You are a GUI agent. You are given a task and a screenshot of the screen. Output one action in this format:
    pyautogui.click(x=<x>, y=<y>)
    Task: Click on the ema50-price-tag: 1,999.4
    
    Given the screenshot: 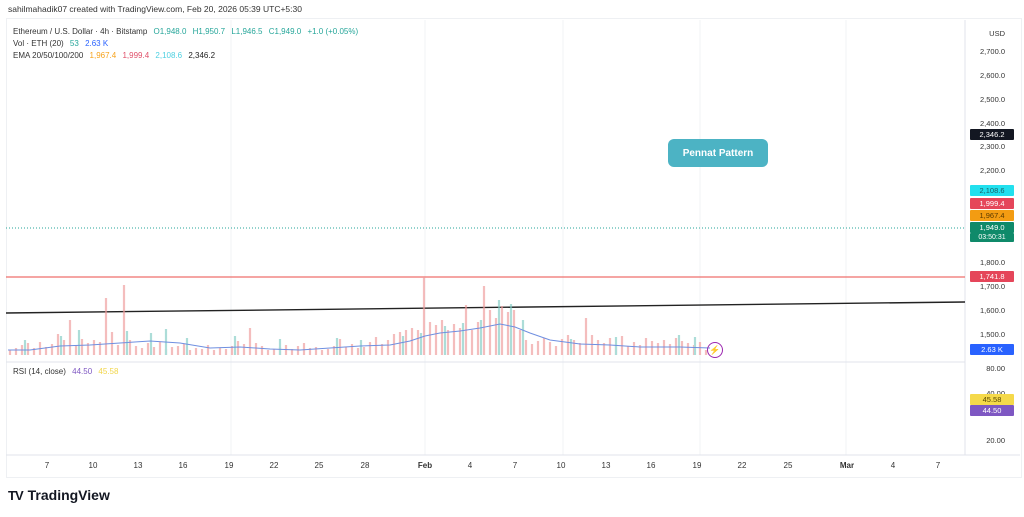 What is the action you would take?
    pyautogui.click(x=992, y=203)
    